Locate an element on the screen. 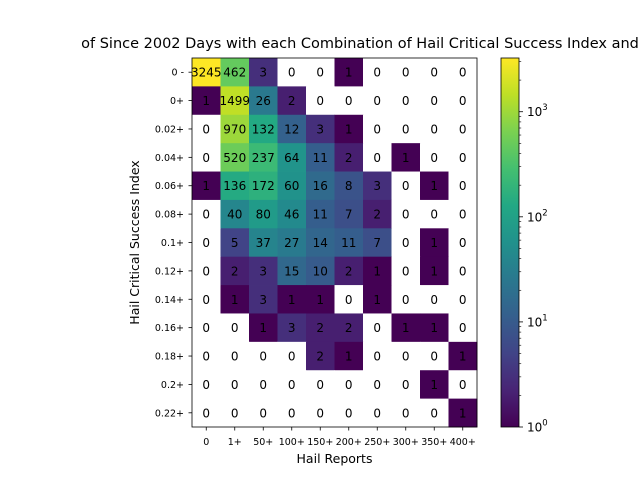 The width and height of the screenshot is (640, 480). cell-value-label: 80 is located at coordinates (263, 215).